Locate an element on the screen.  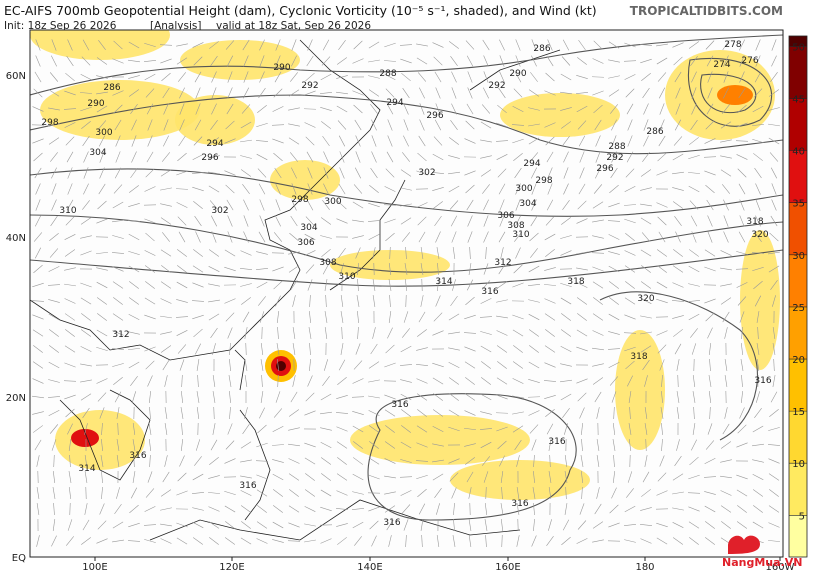
latitude-label: 20N is located at coordinates (16, 398).